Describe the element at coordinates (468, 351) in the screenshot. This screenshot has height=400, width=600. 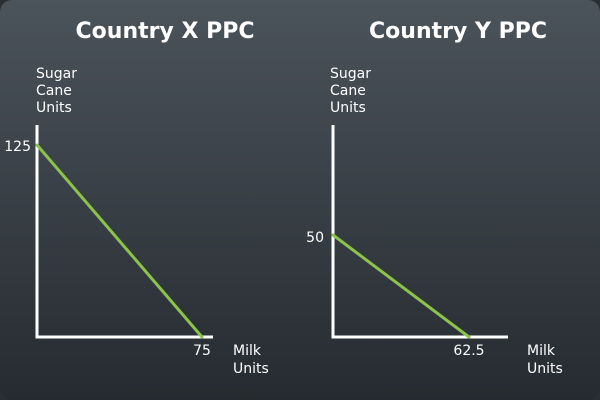
I see `x-tick-label: 62.5` at that location.